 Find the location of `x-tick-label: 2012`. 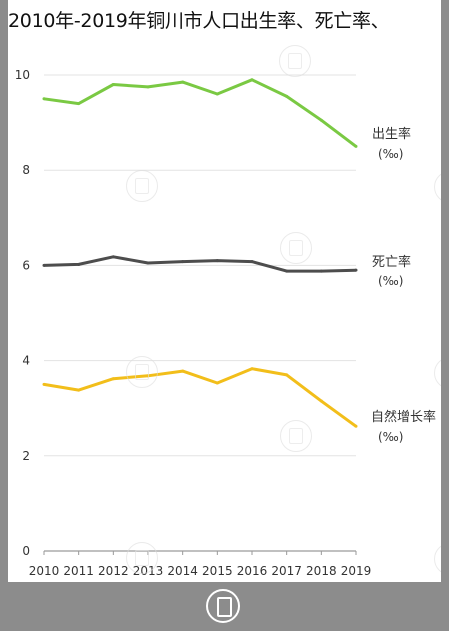

x-tick-label: 2012 is located at coordinates (113, 571).